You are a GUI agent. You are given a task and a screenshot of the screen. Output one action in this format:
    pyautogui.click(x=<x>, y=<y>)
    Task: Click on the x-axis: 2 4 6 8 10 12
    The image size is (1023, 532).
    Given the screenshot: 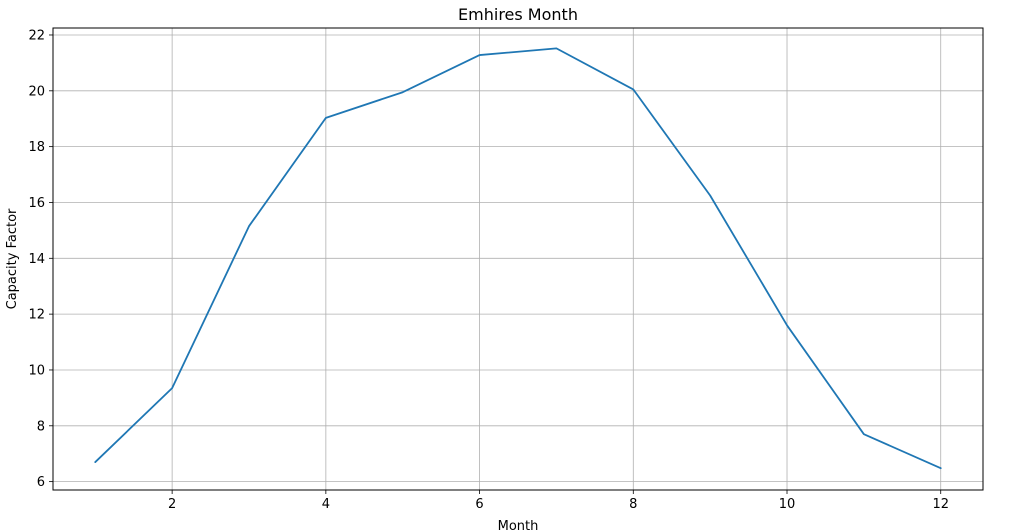 What is the action you would take?
    pyautogui.click(x=558, y=501)
    